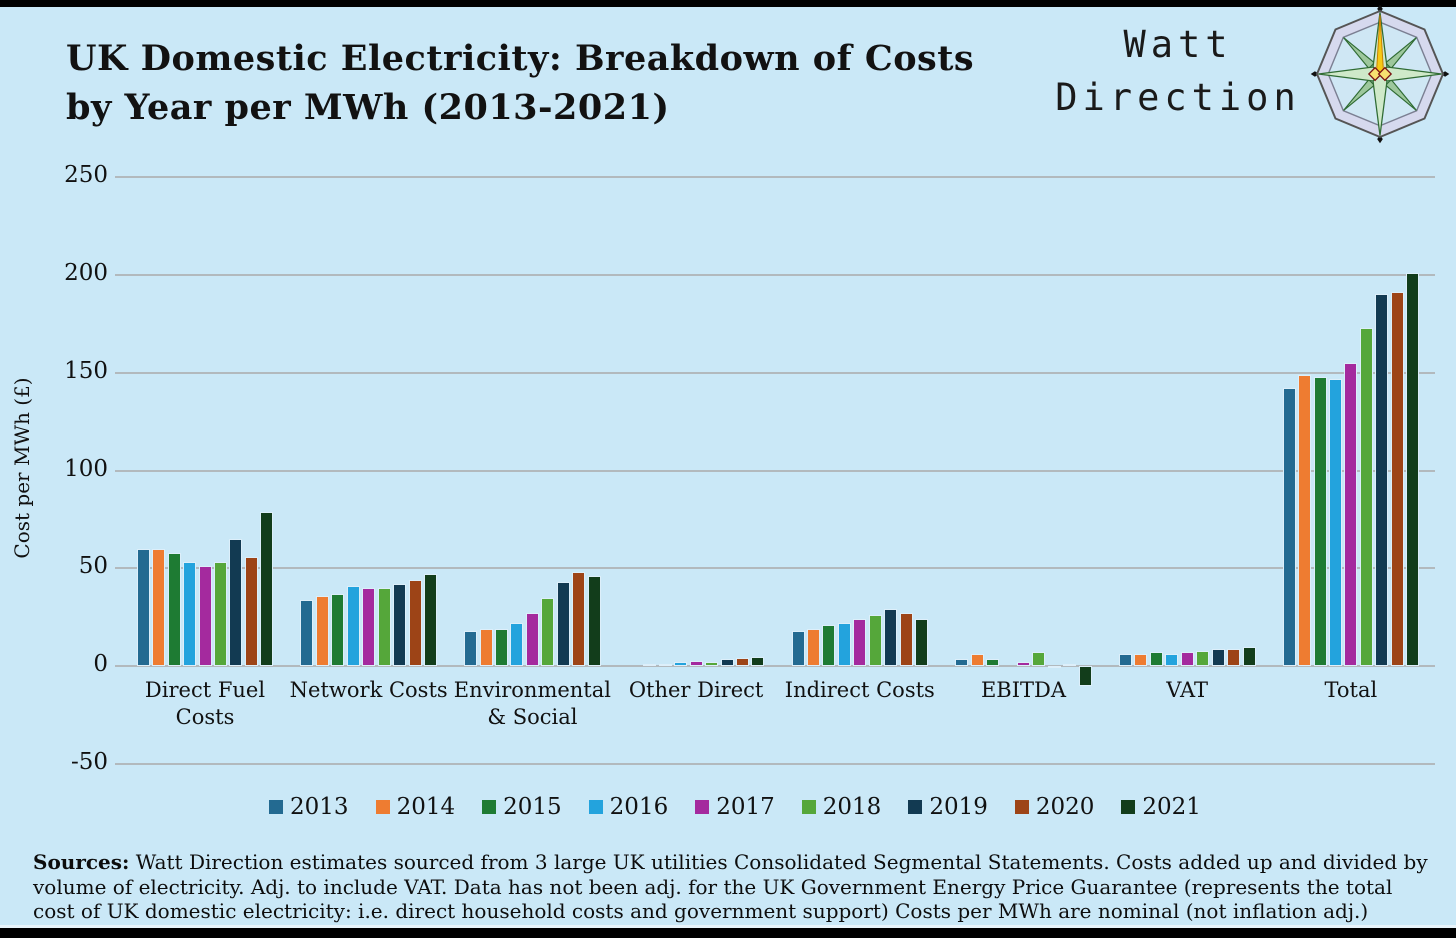  What do you see at coordinates (369, 690) in the screenshot?
I see `x-category-label-network-costs: Network Costs` at bounding box center [369, 690].